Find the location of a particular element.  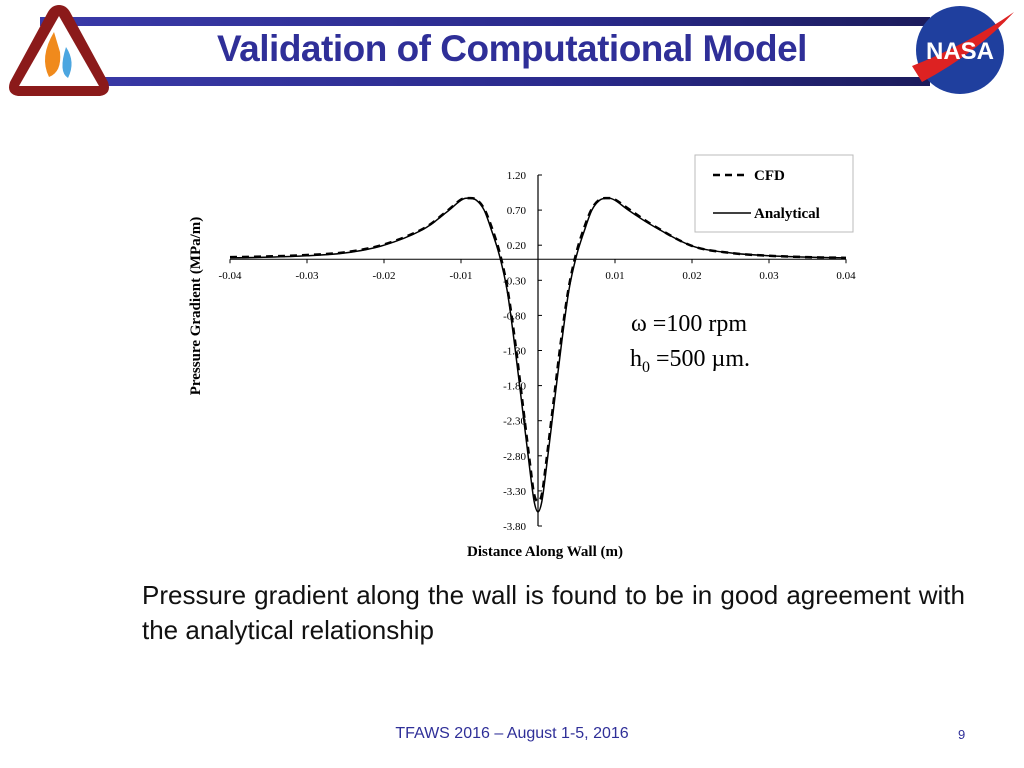

x-tick-label: -0.04 is located at coordinates (230, 276).